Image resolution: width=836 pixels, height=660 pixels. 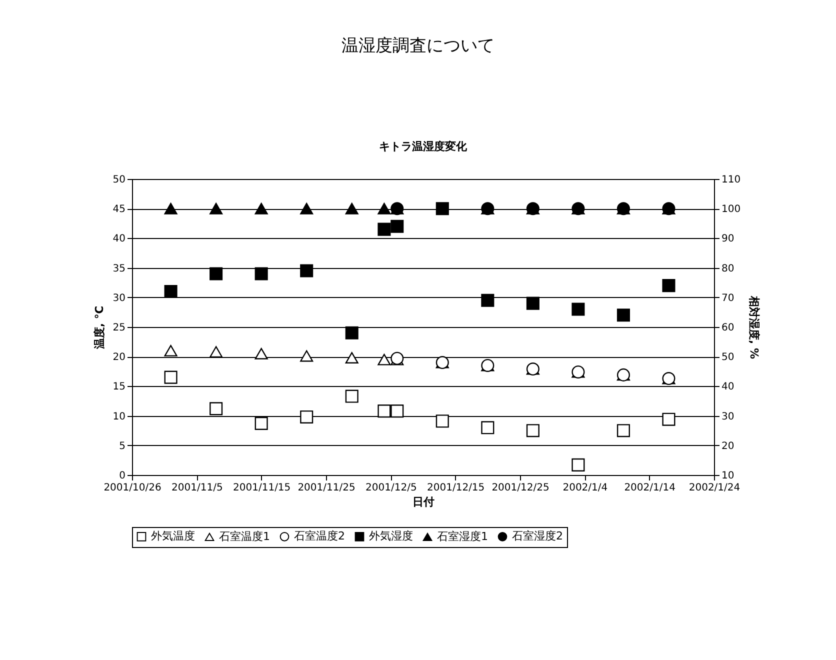 What do you see at coordinates (119, 239) in the screenshot?
I see `y-tick-label: 40` at bounding box center [119, 239].